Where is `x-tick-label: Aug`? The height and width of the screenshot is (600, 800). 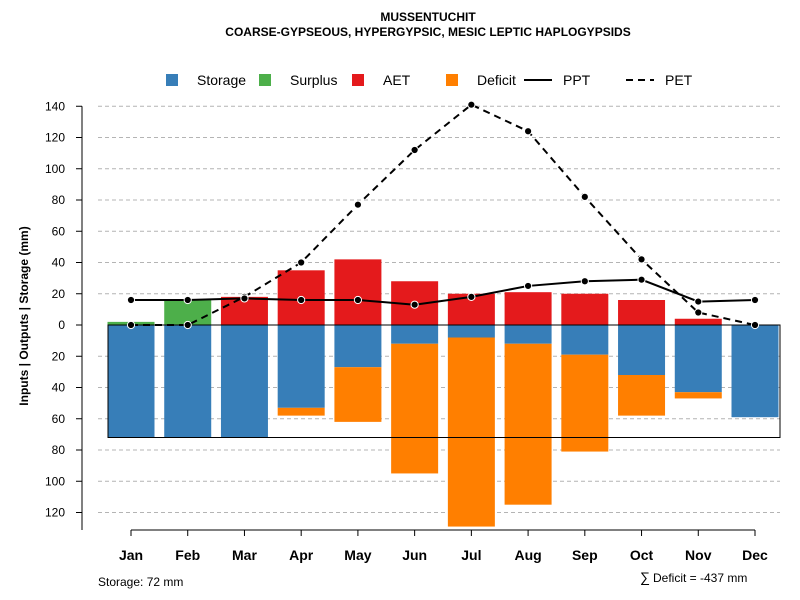 x-tick-label: Aug is located at coordinates (527, 555).